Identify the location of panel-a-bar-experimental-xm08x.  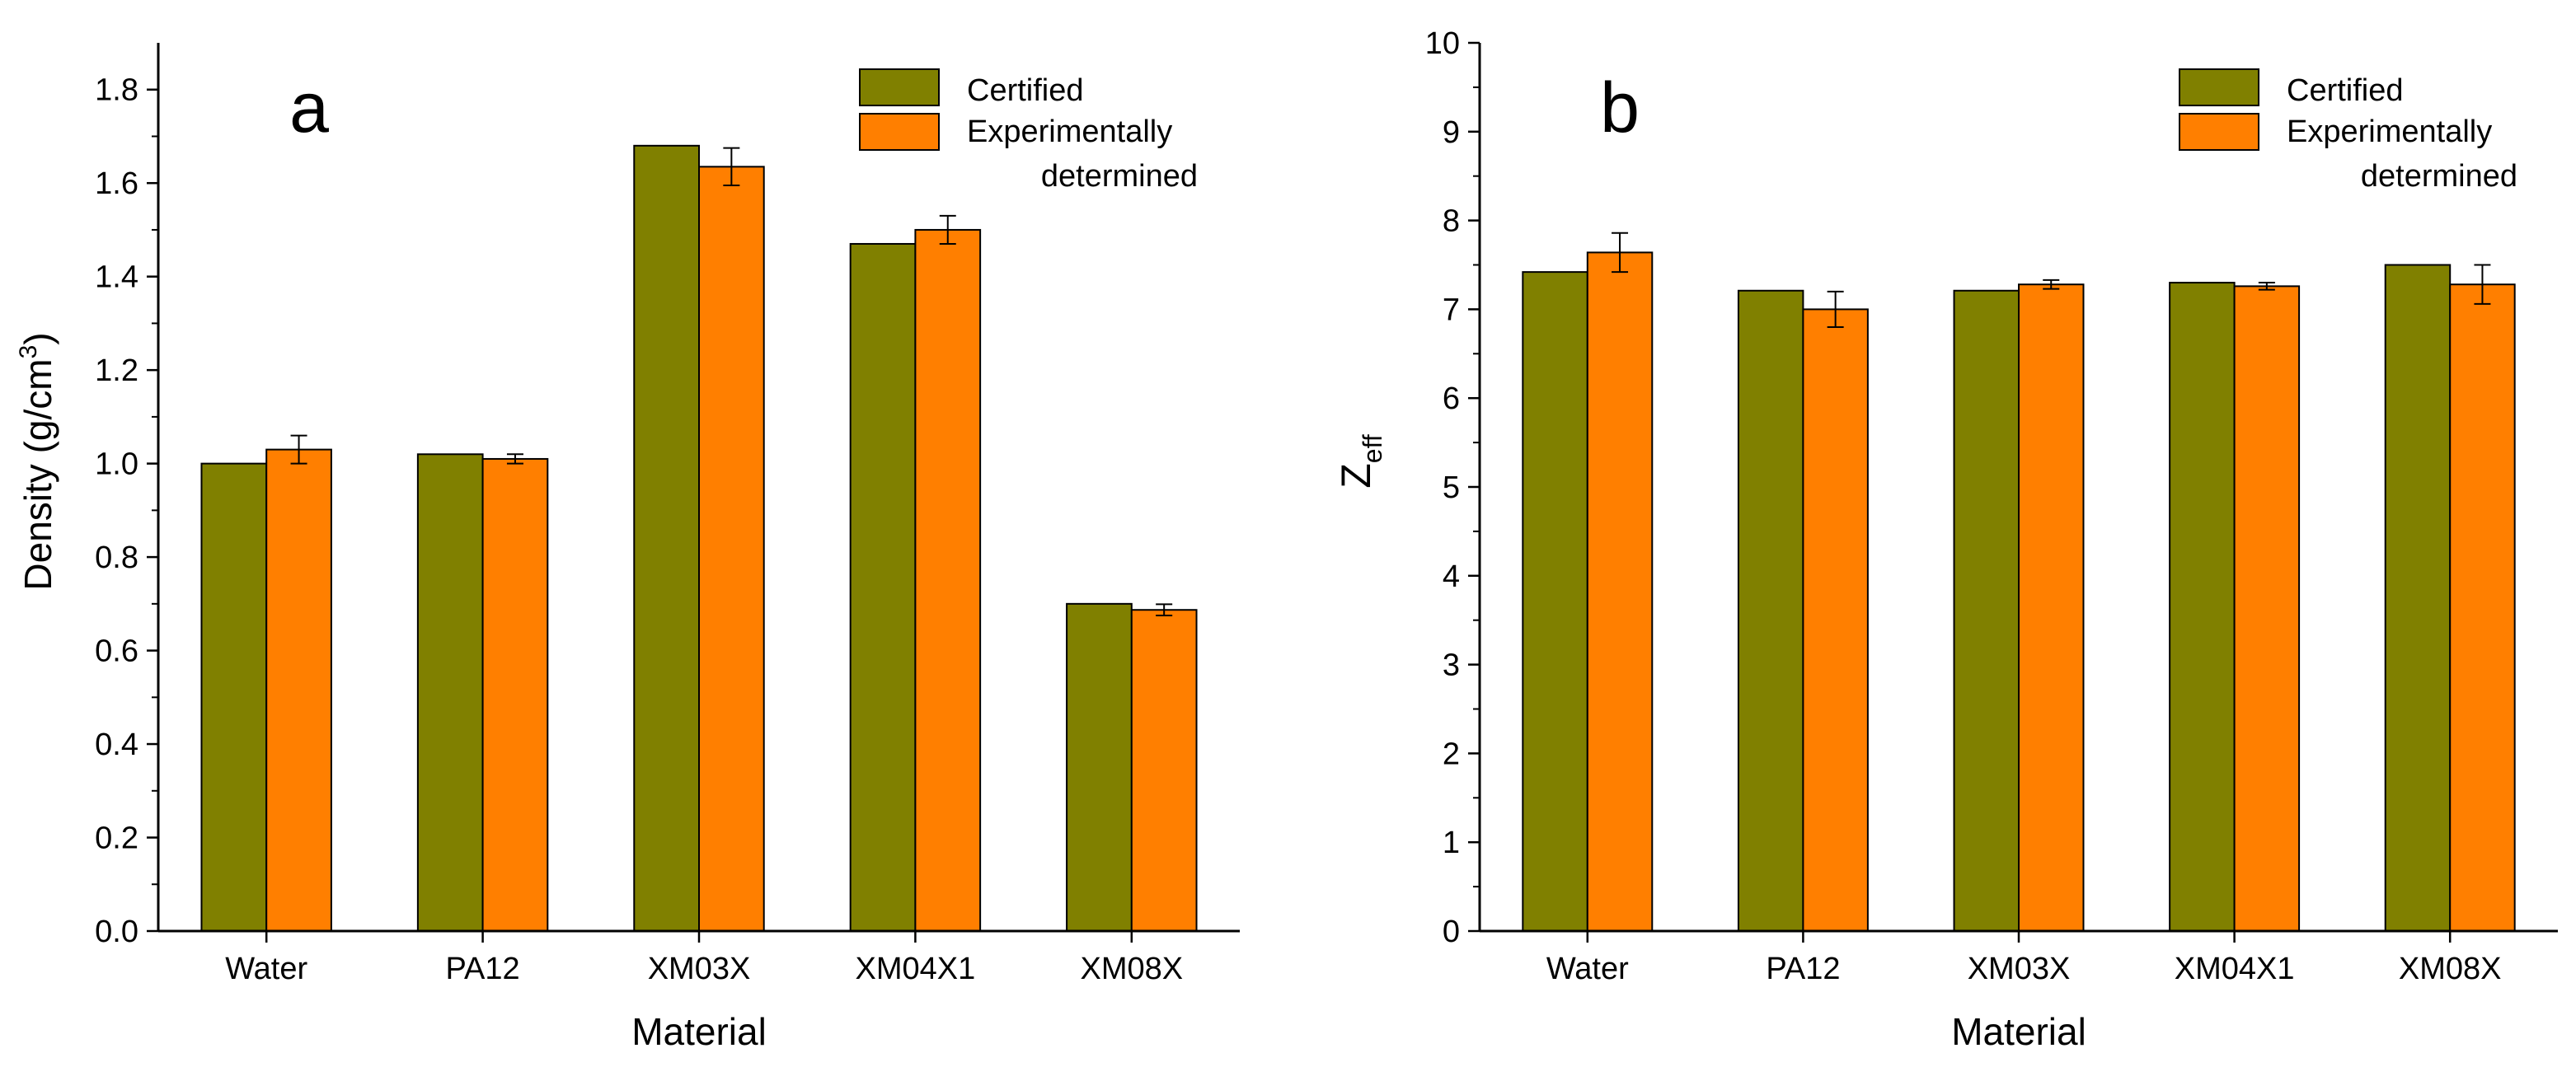
(1164, 770).